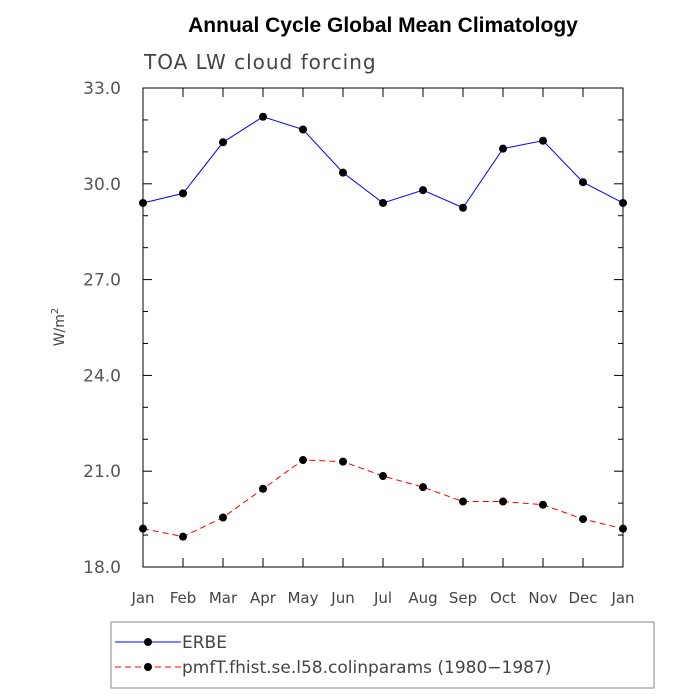  I want to click on x-tick-label: Oct, so click(503, 598).